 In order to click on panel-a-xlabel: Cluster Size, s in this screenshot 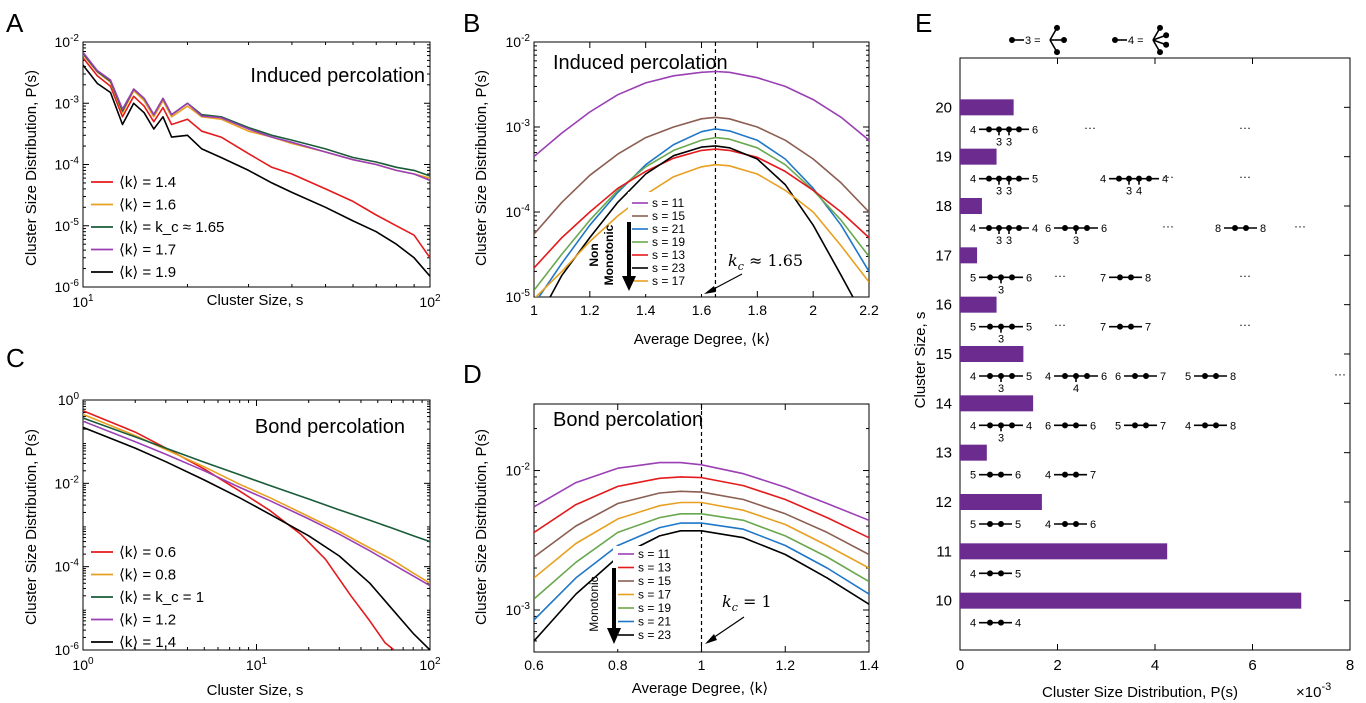, I will do `click(255, 300)`.